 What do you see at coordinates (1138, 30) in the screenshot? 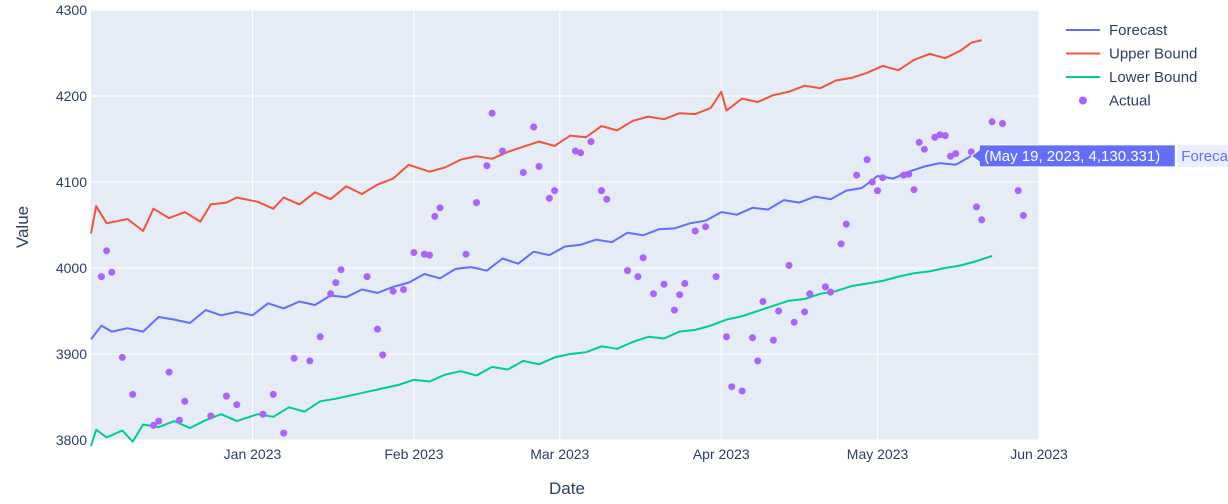
I see `legend-label-forecast: Forecast` at bounding box center [1138, 30].